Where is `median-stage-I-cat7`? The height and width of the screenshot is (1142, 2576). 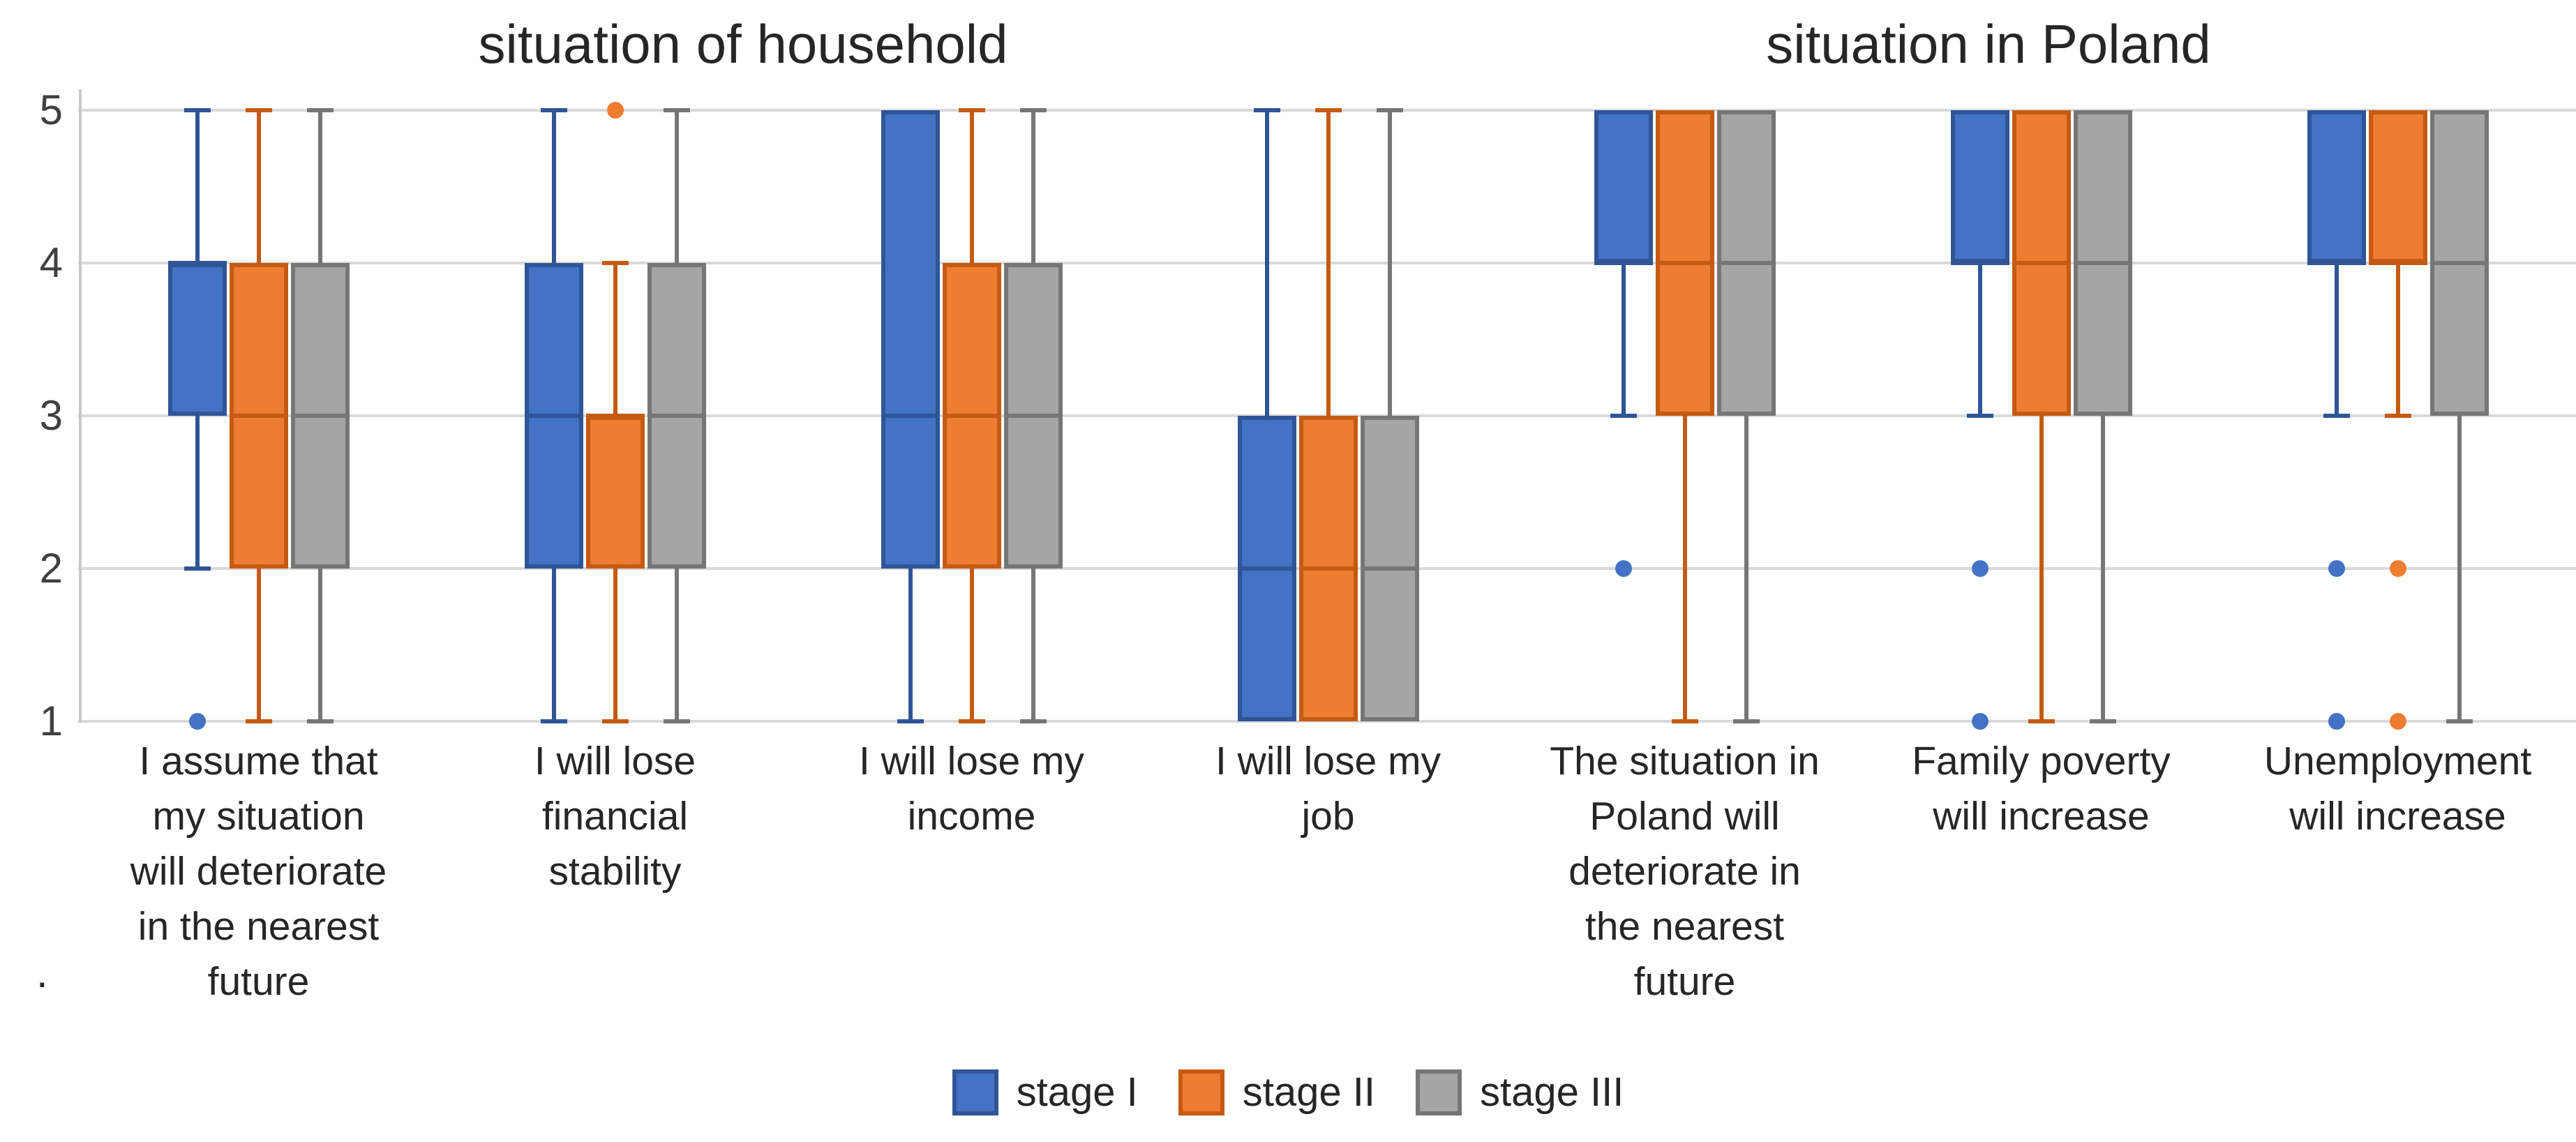 median-stage-I-cat7 is located at coordinates (2336, 263).